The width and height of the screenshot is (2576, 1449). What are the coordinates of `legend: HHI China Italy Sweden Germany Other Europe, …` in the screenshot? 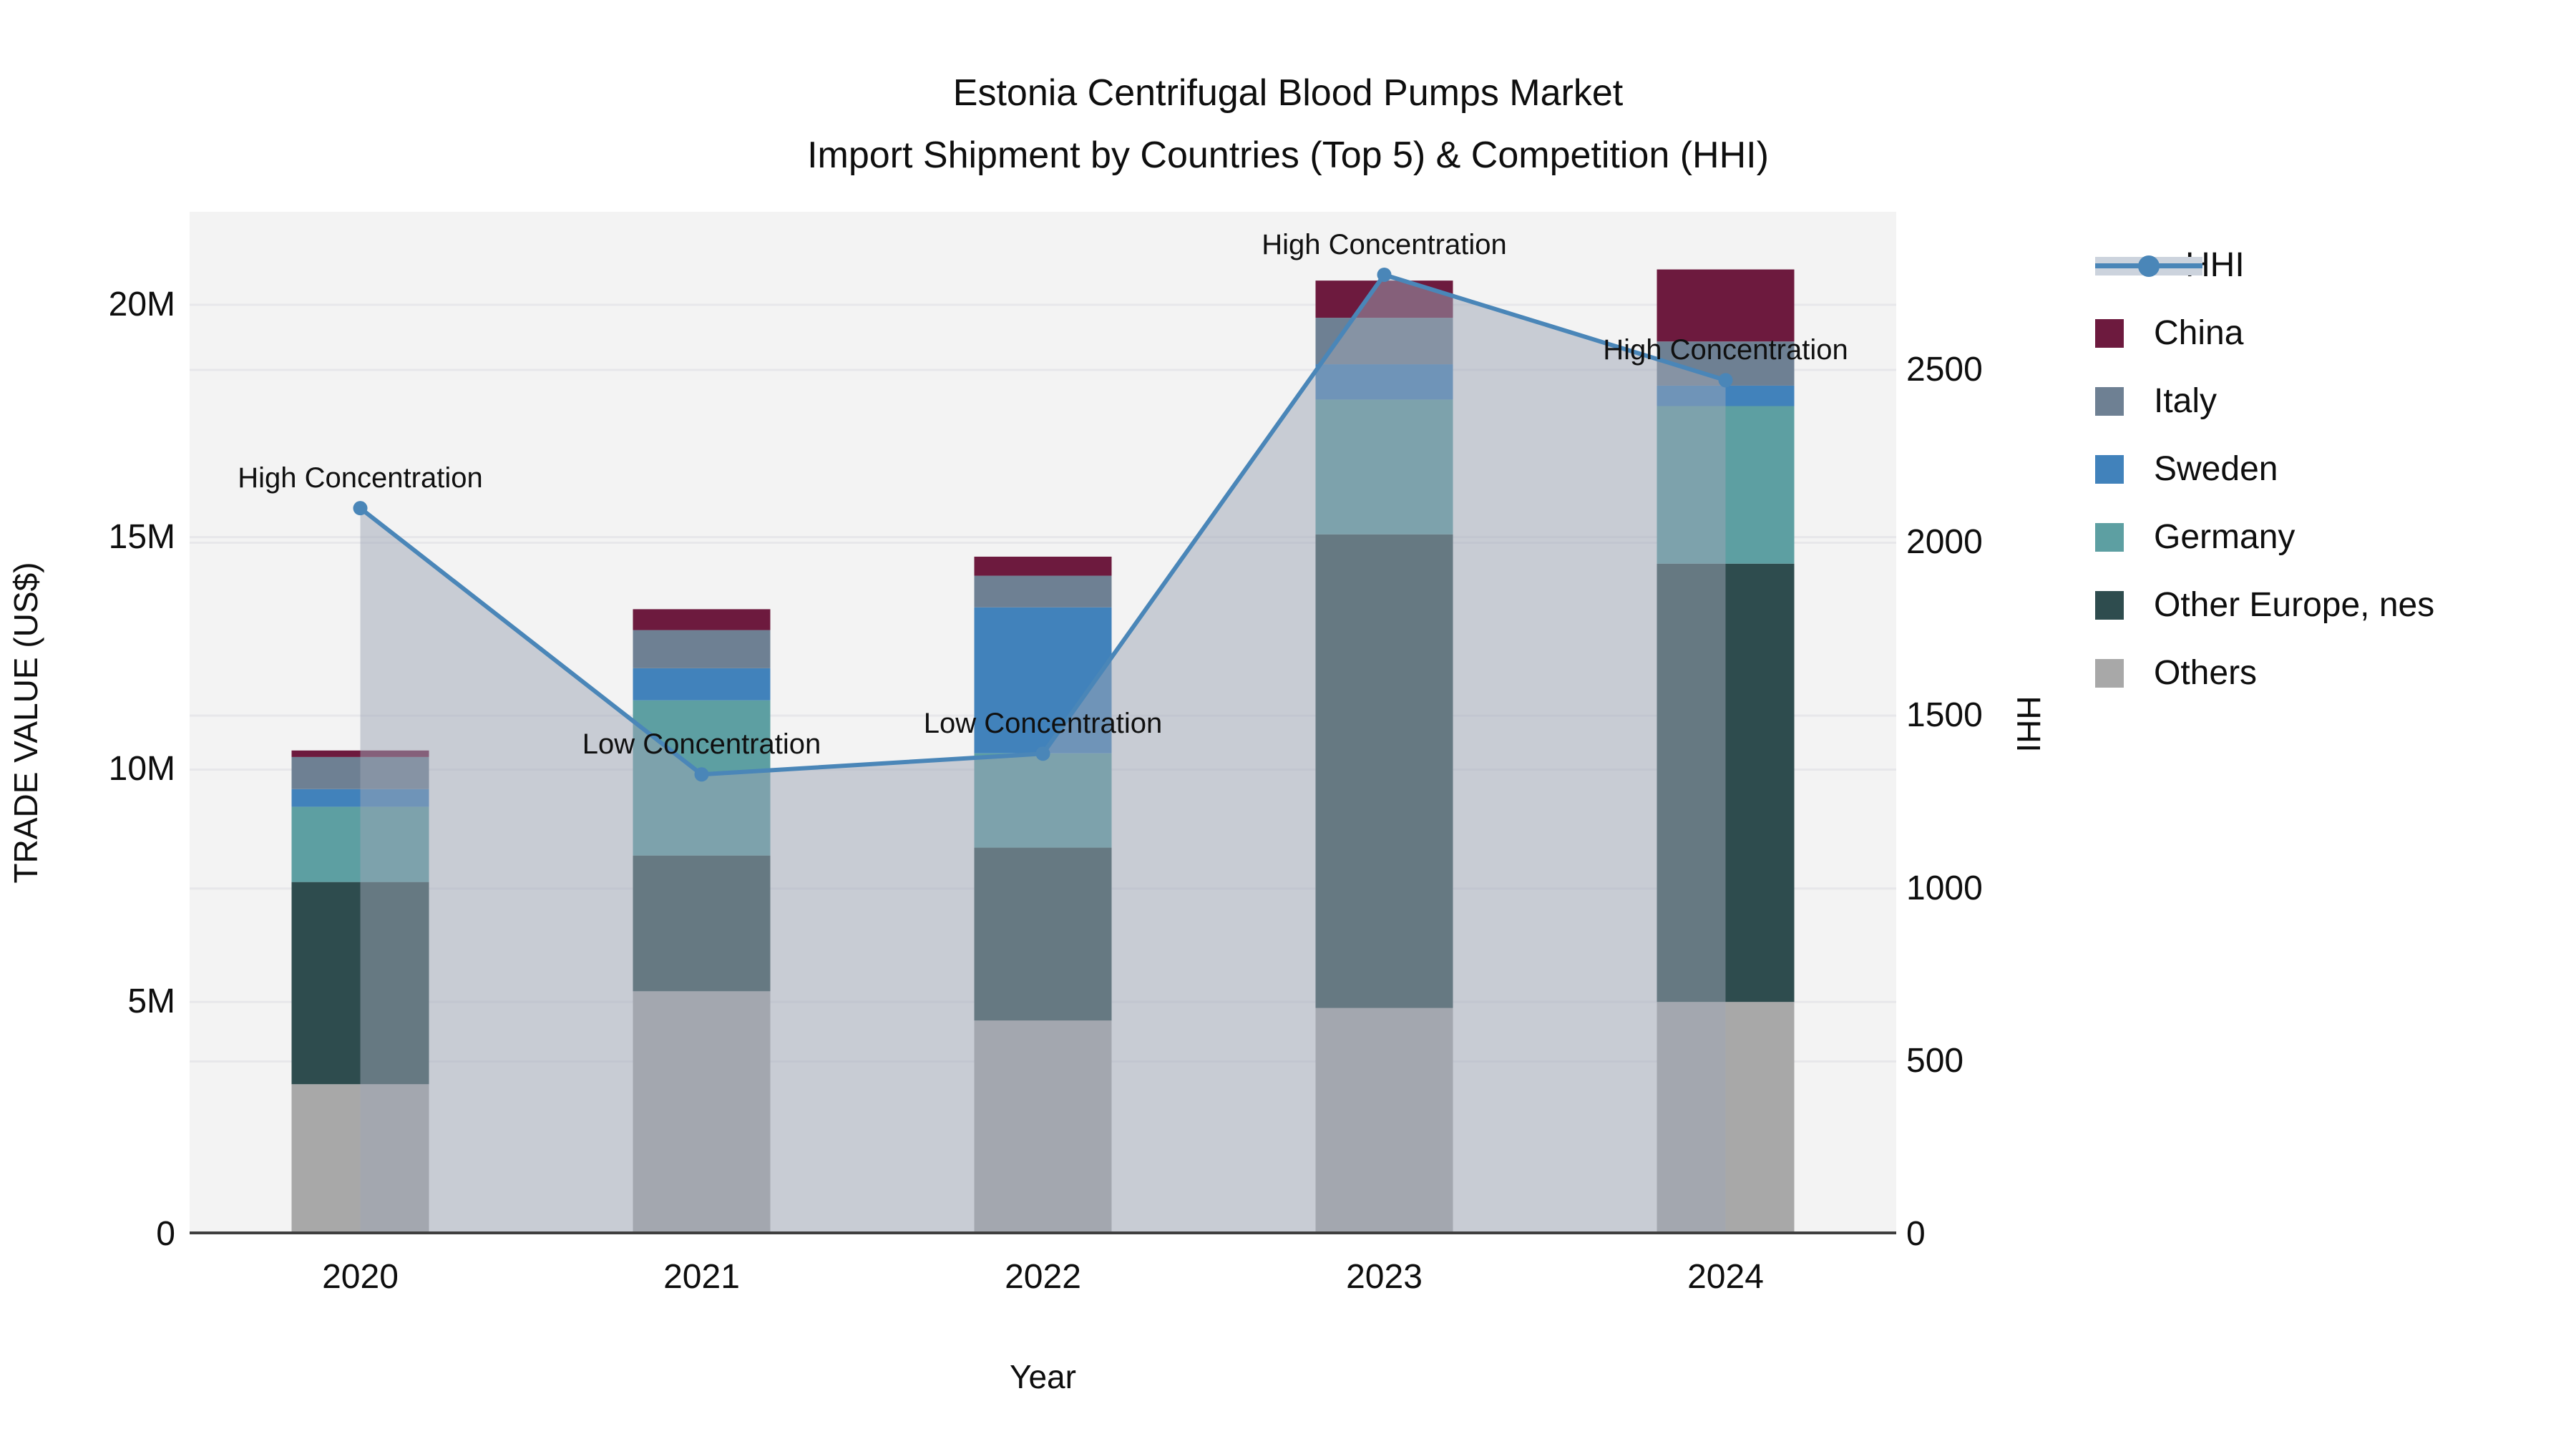 It's located at (2264, 469).